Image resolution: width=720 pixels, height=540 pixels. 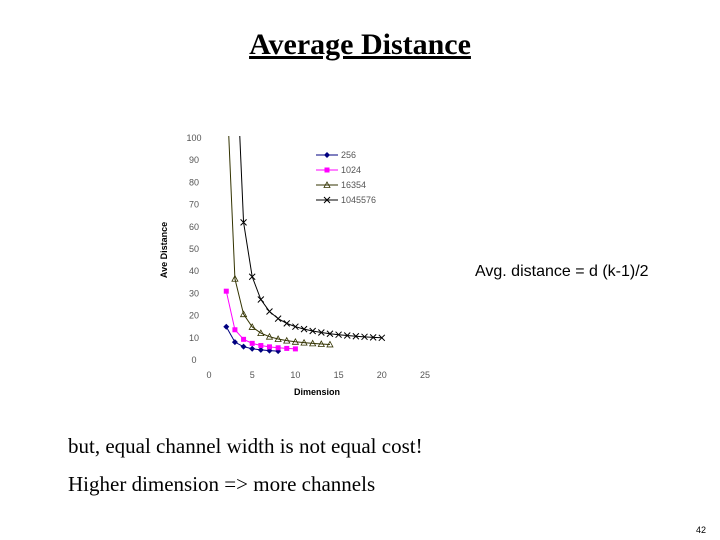 What do you see at coordinates (194, 205) in the screenshot?
I see `y-tick-label: 70` at bounding box center [194, 205].